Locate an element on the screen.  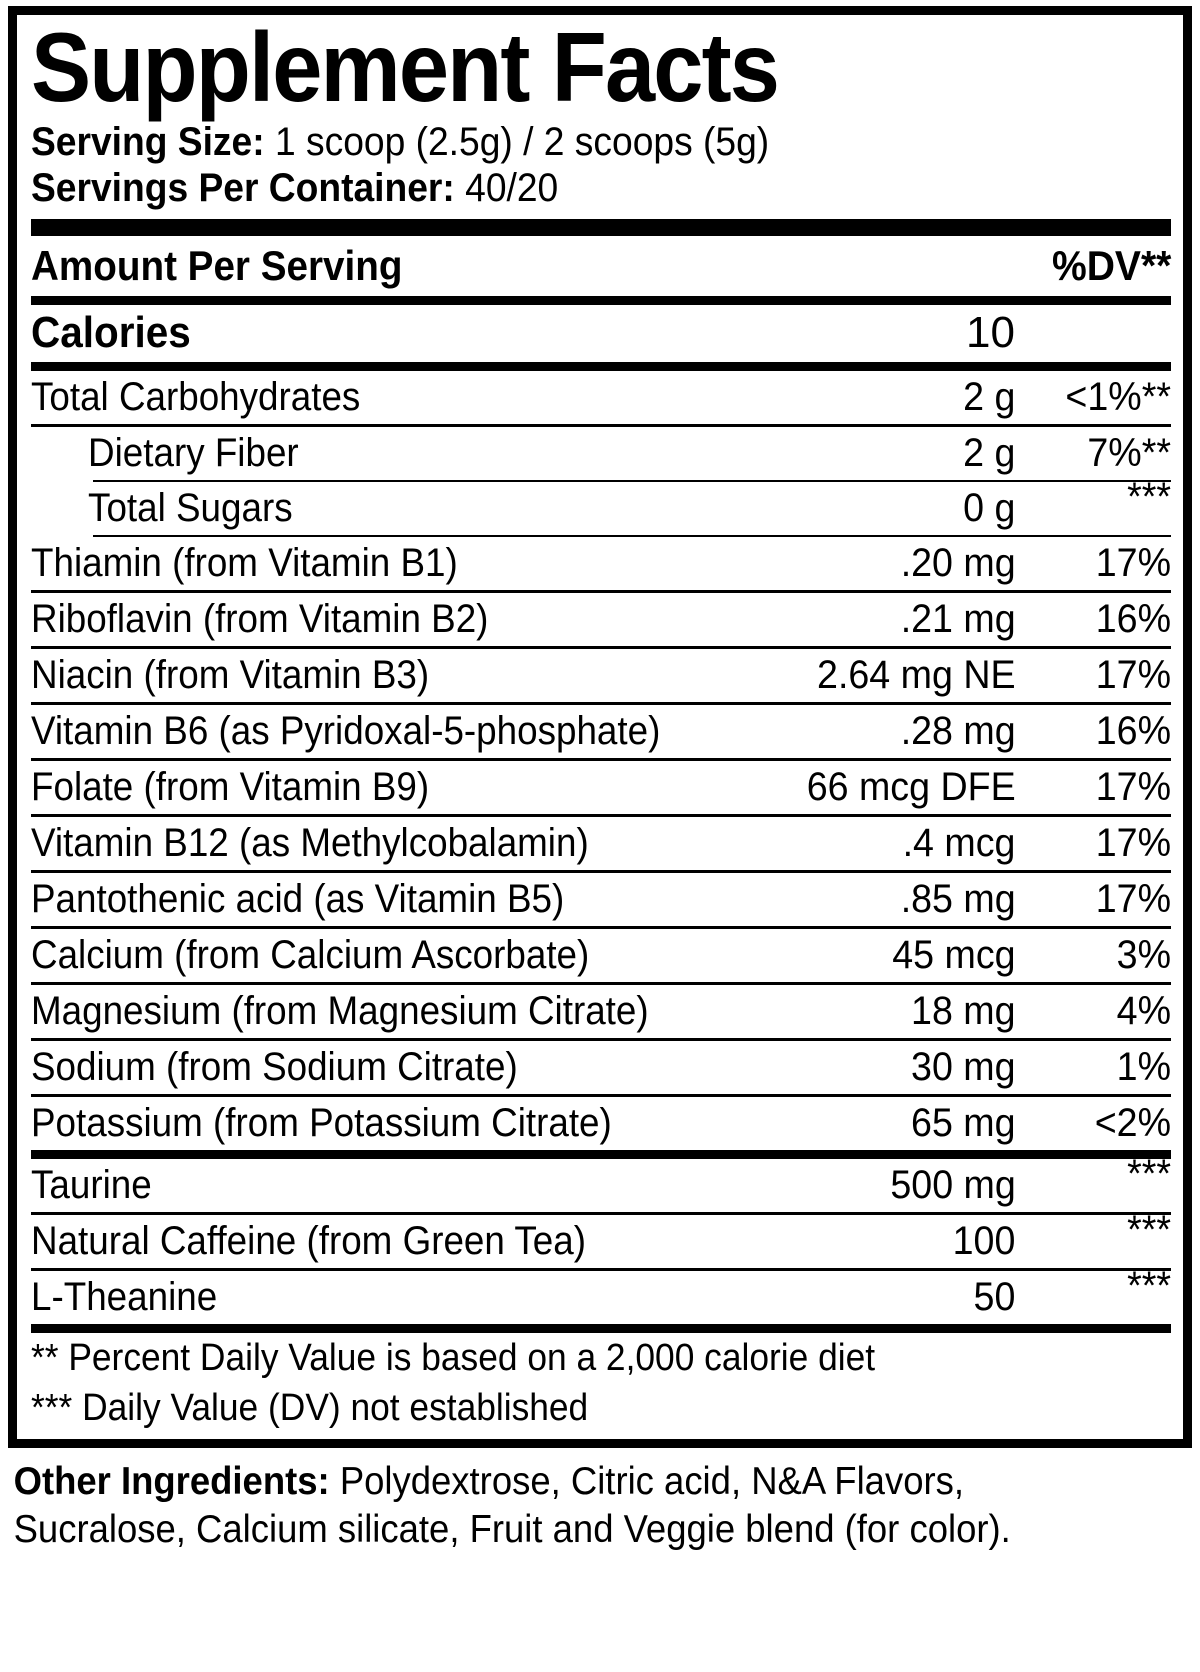
row-name-qualifier: (from Vitamin B9) is located at coordinates (281, 787).